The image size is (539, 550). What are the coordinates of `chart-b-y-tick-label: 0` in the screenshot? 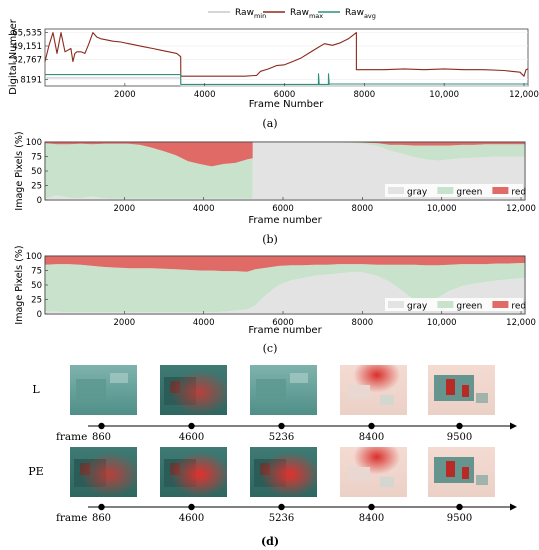 It's located at (39, 201).